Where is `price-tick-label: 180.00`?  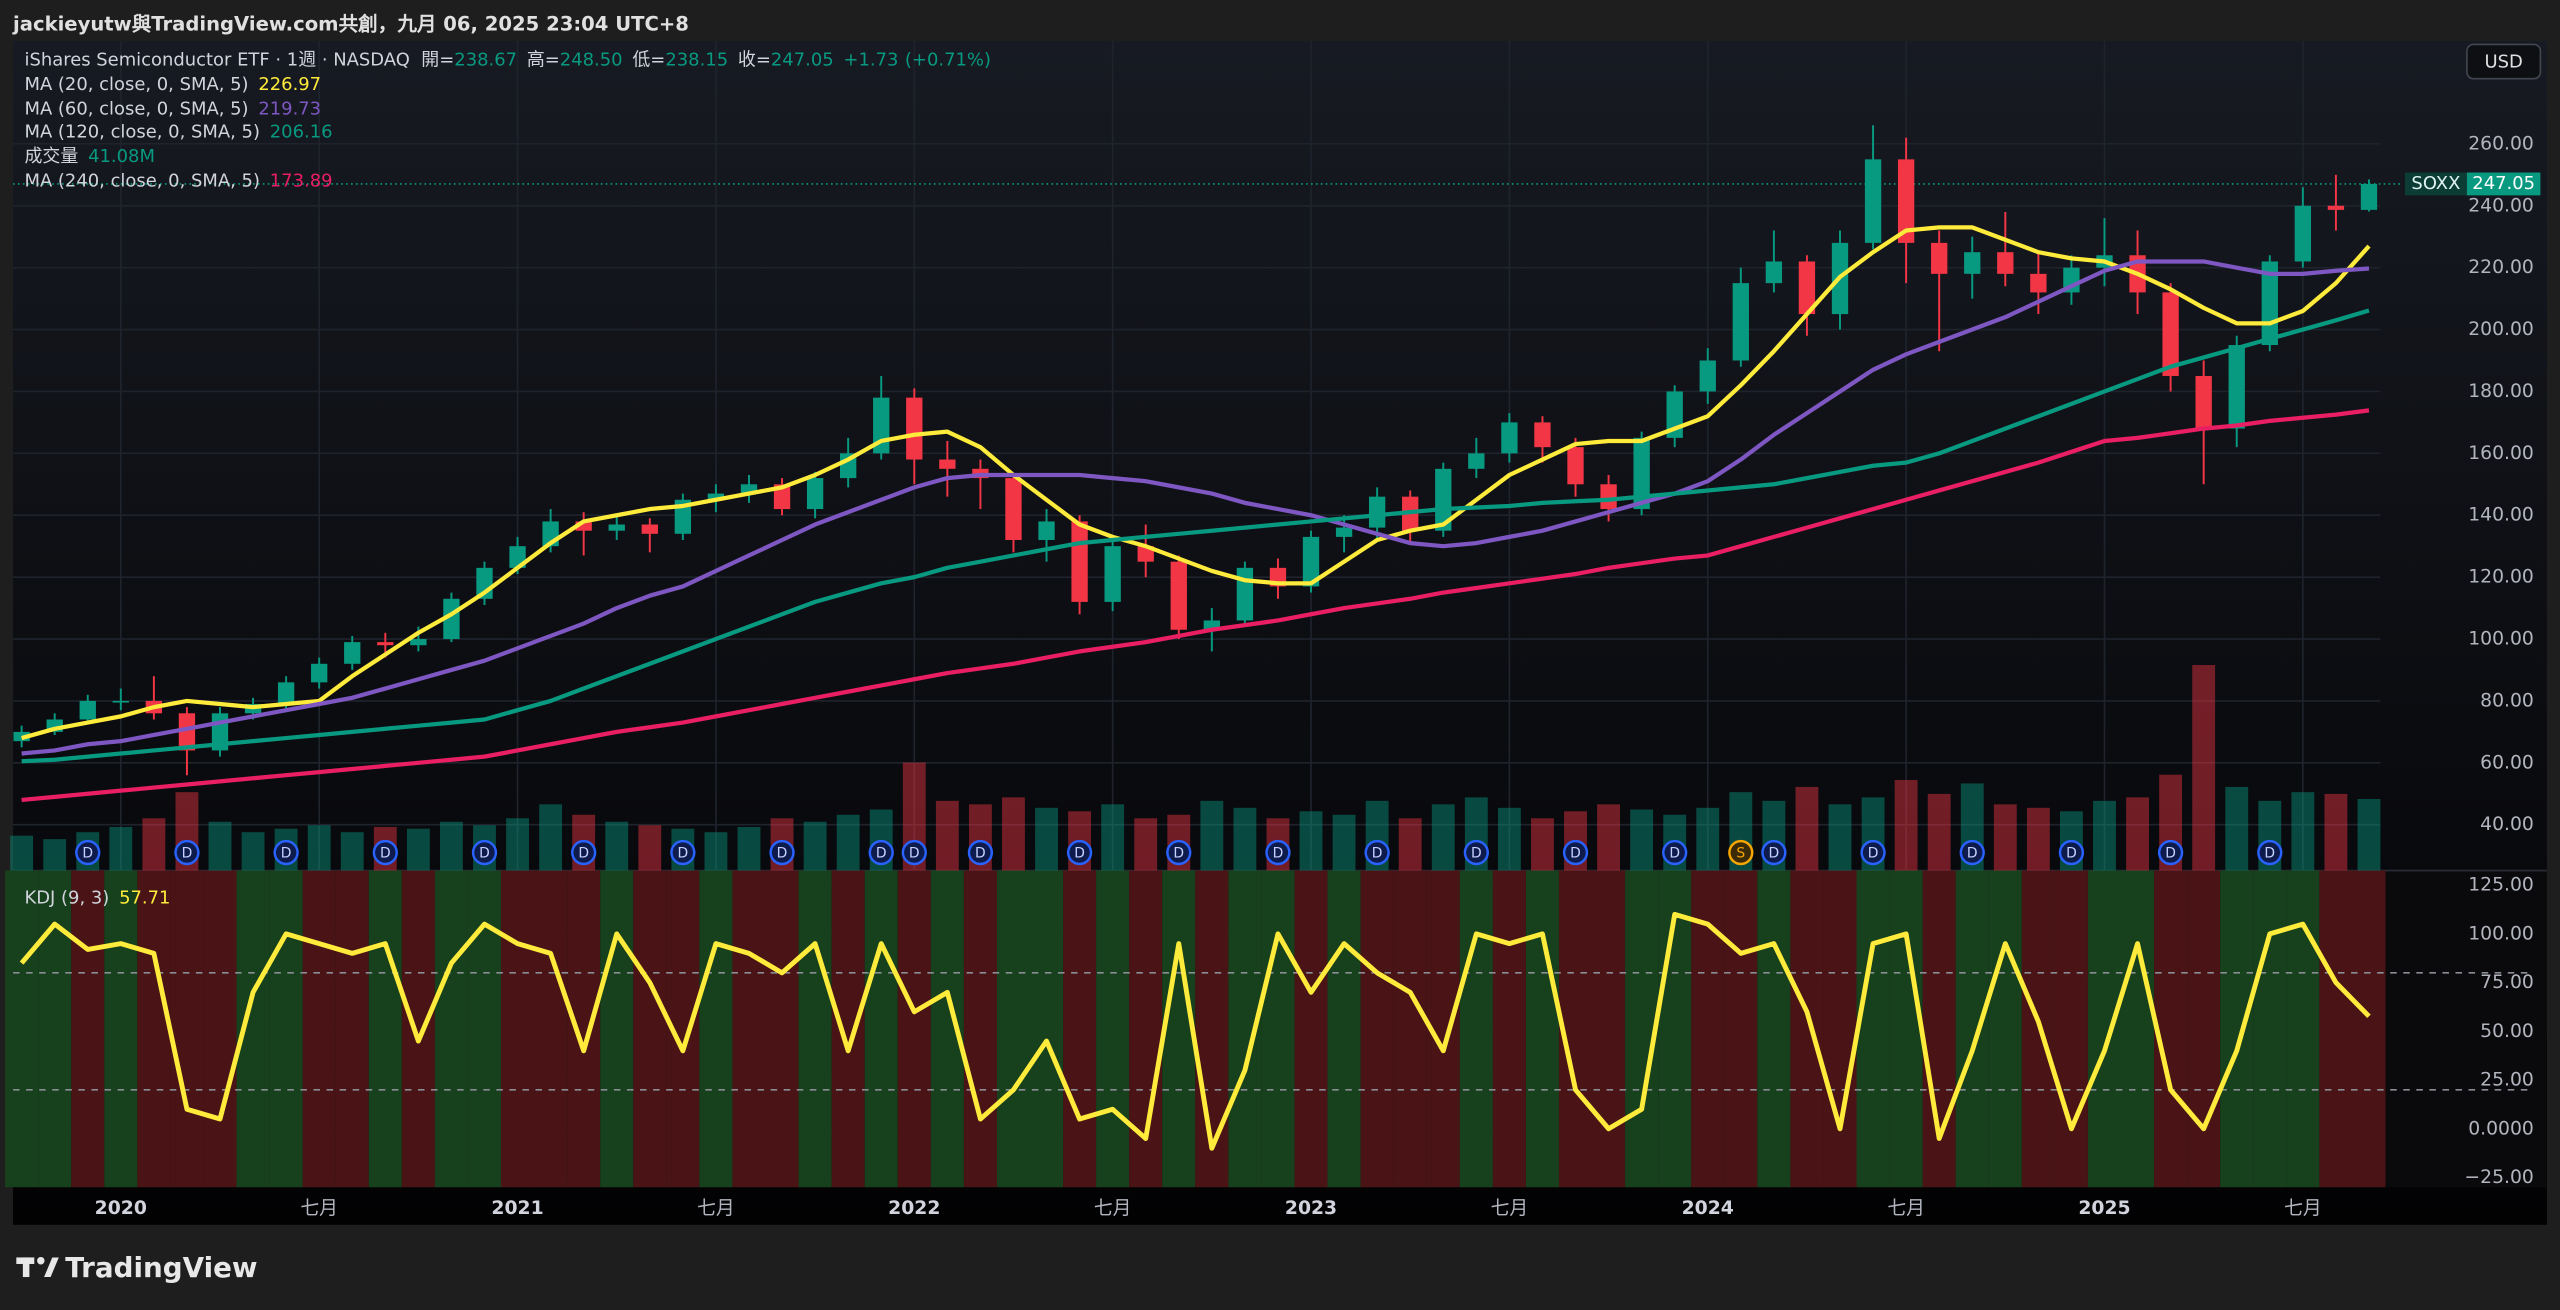 price-tick-label: 180.00 is located at coordinates (2501, 391).